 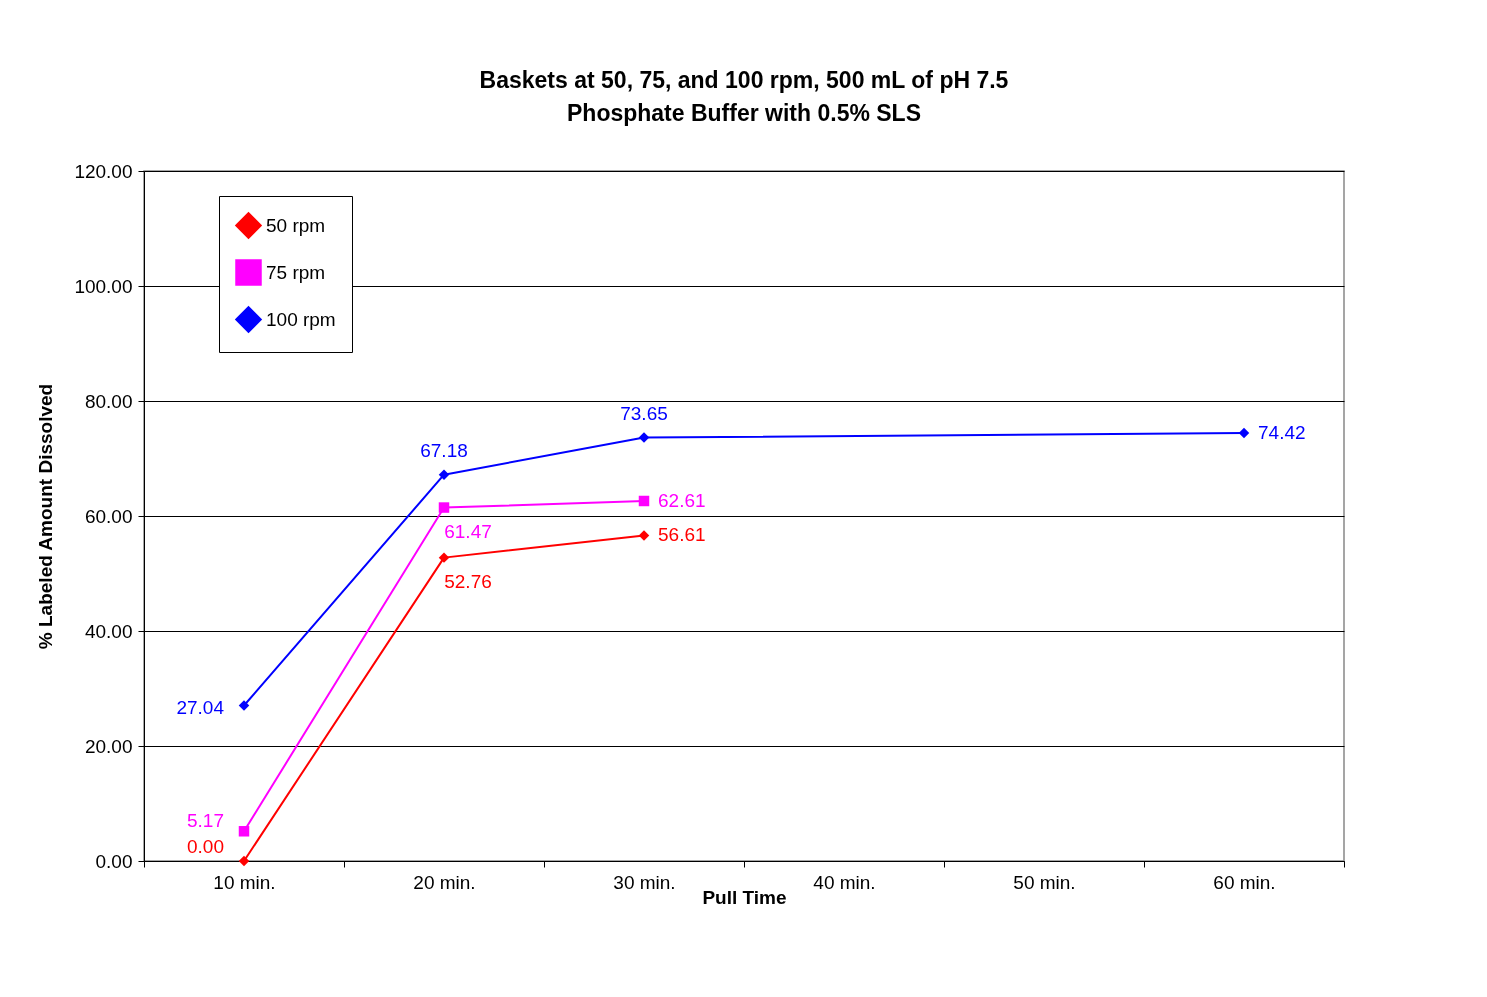 I want to click on y-tick-label: 60.00, so click(x=108, y=516).